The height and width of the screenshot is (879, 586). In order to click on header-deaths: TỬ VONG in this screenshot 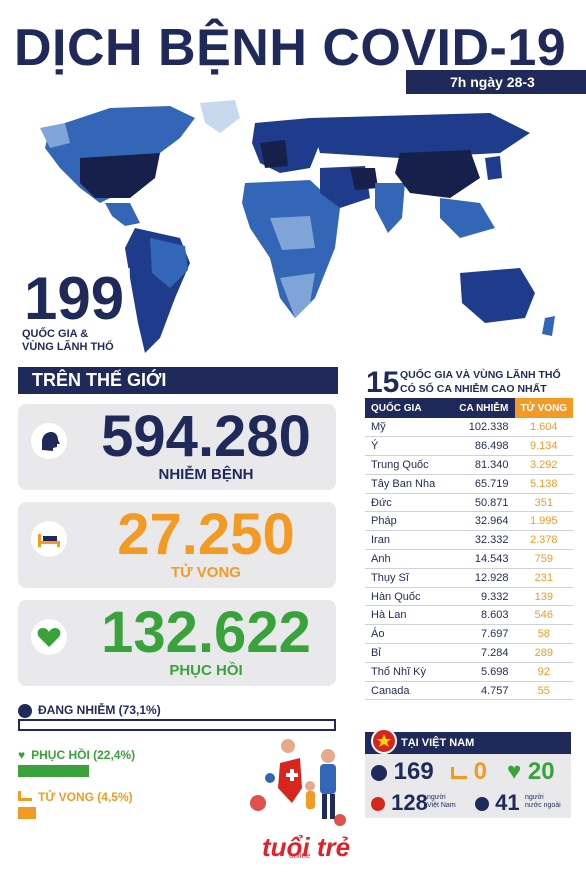, I will do `click(543, 408)`.